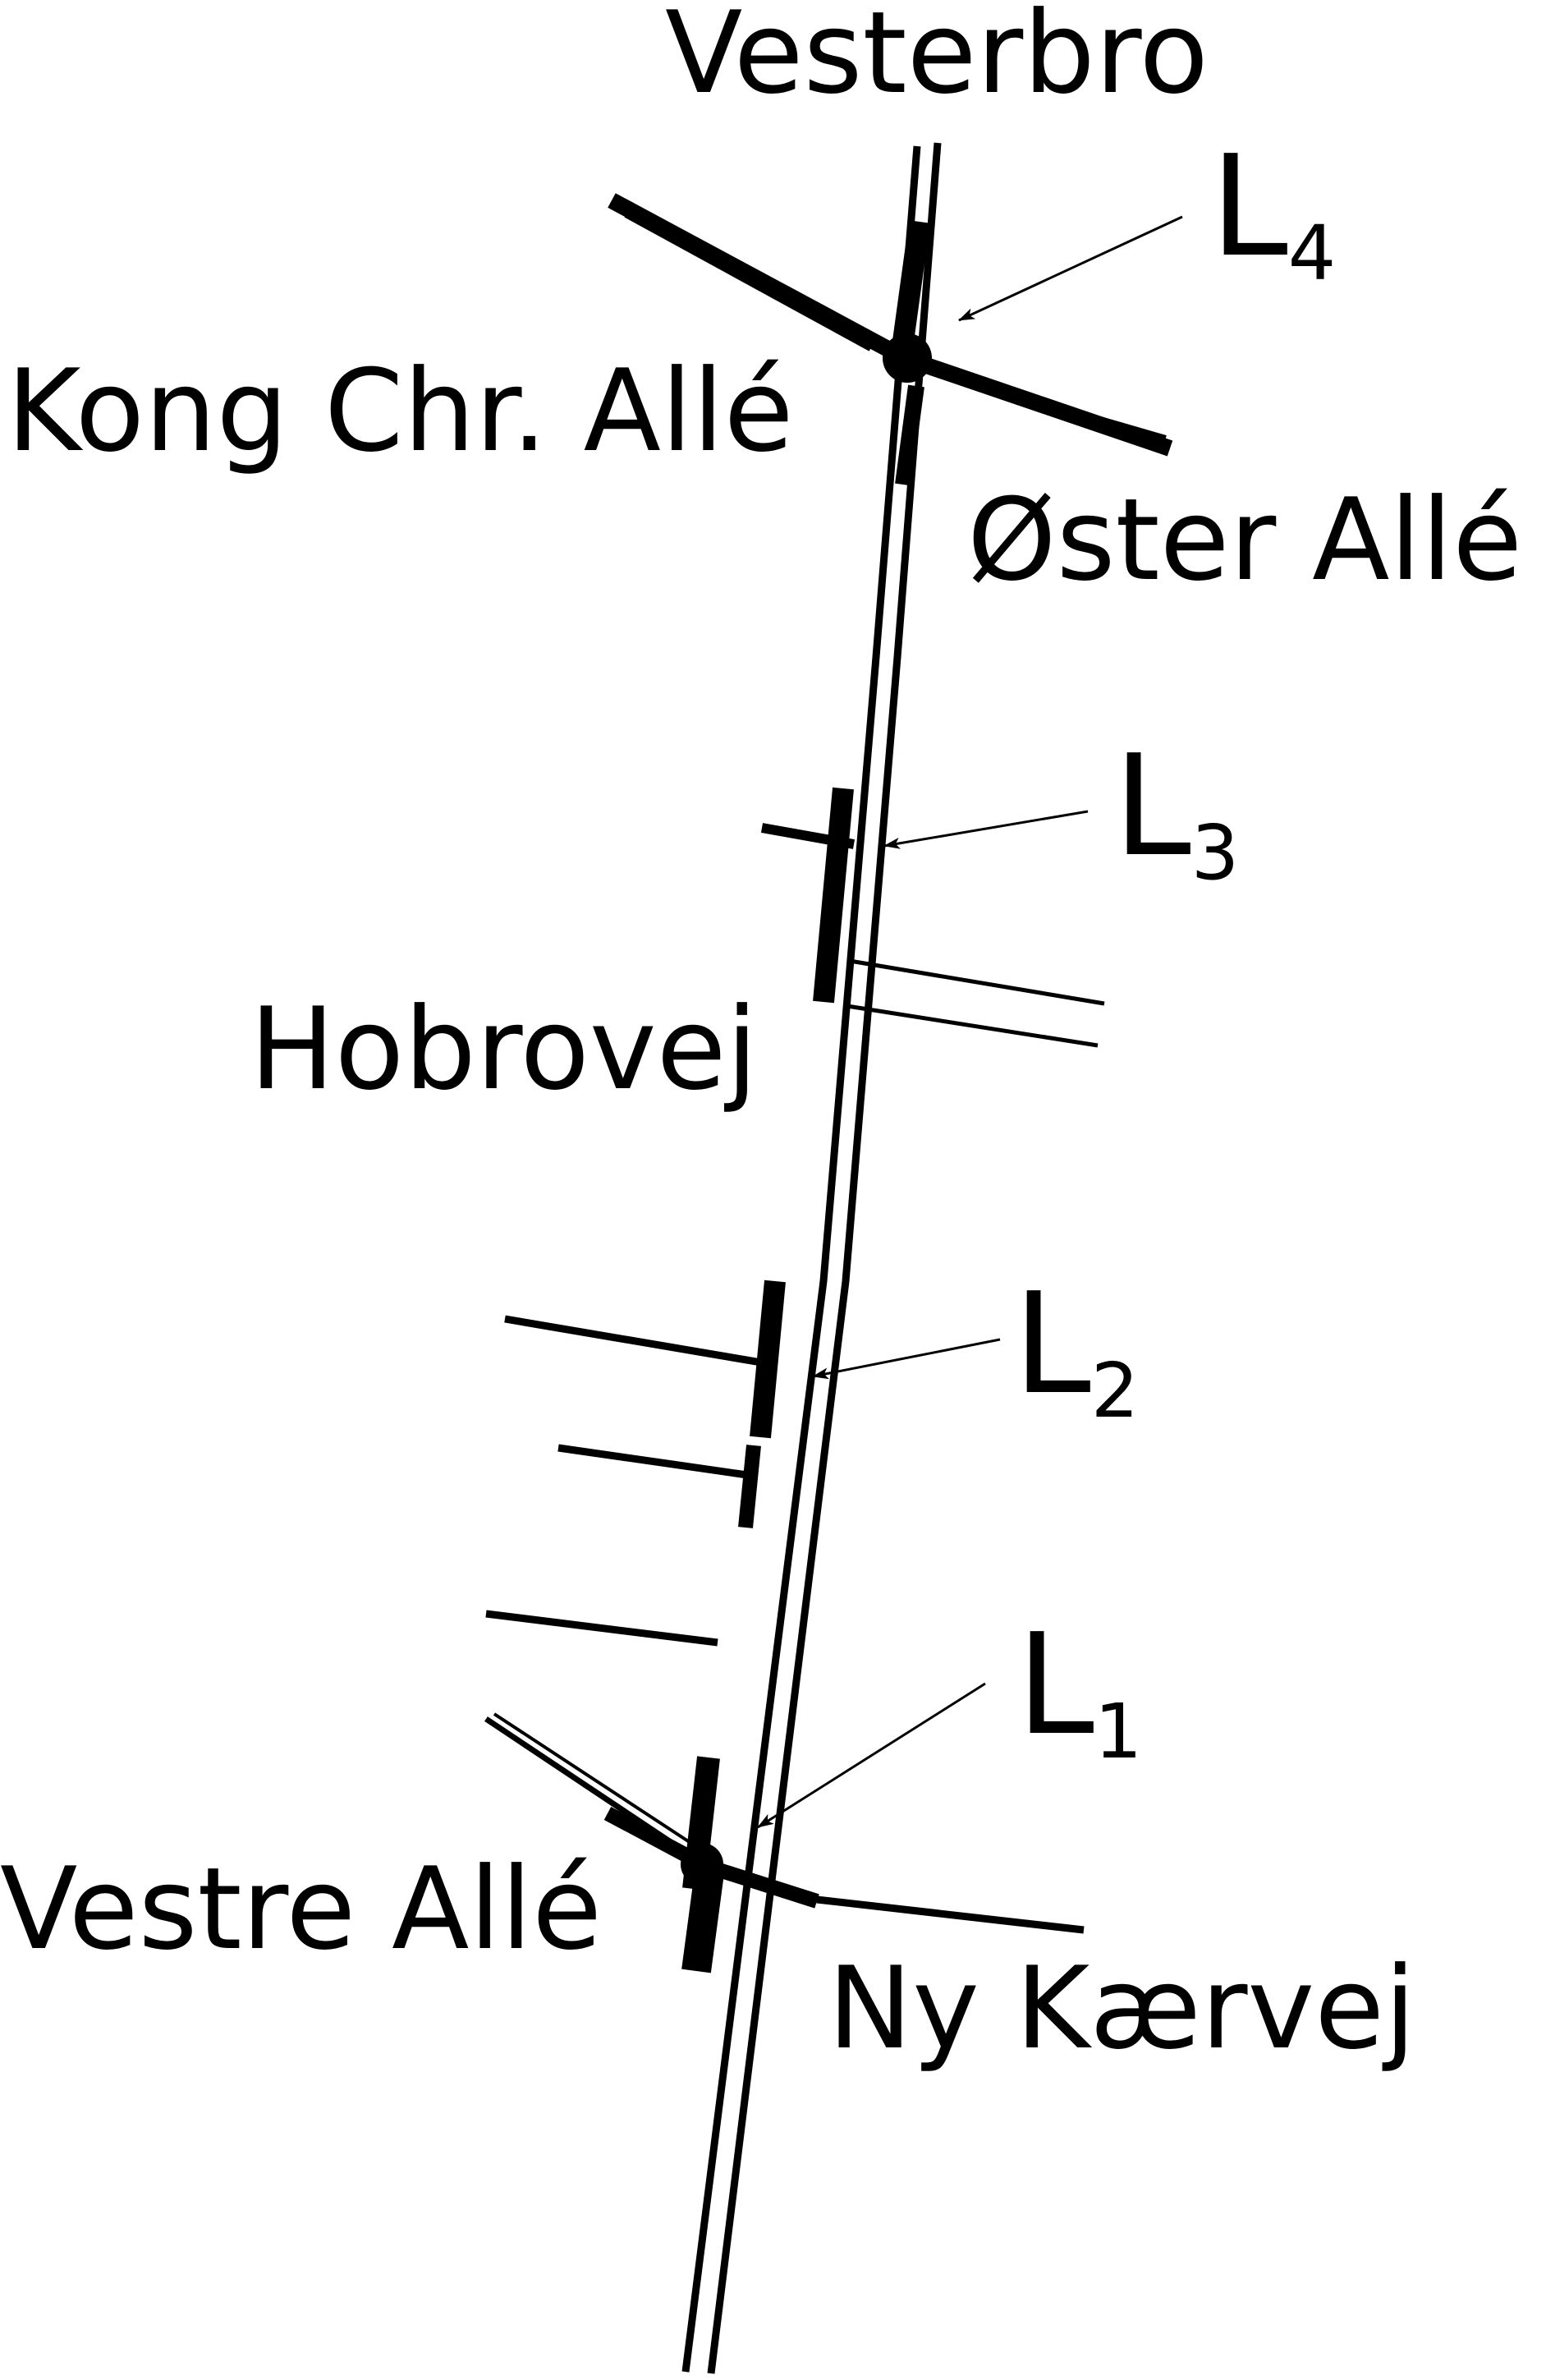 Image resolution: width=1546 pixels, height=2380 pixels. Describe the element at coordinates (1070, 268) in the screenshot. I see `arrow-l4` at that location.